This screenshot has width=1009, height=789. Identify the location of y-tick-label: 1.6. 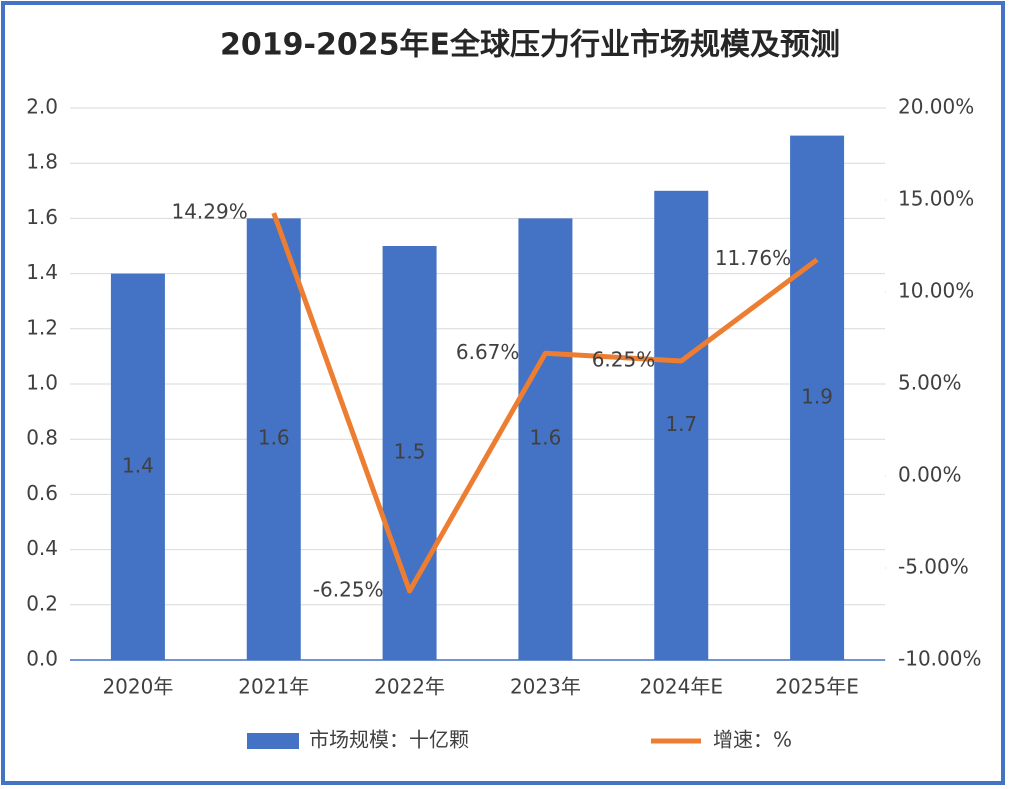
(42, 217).